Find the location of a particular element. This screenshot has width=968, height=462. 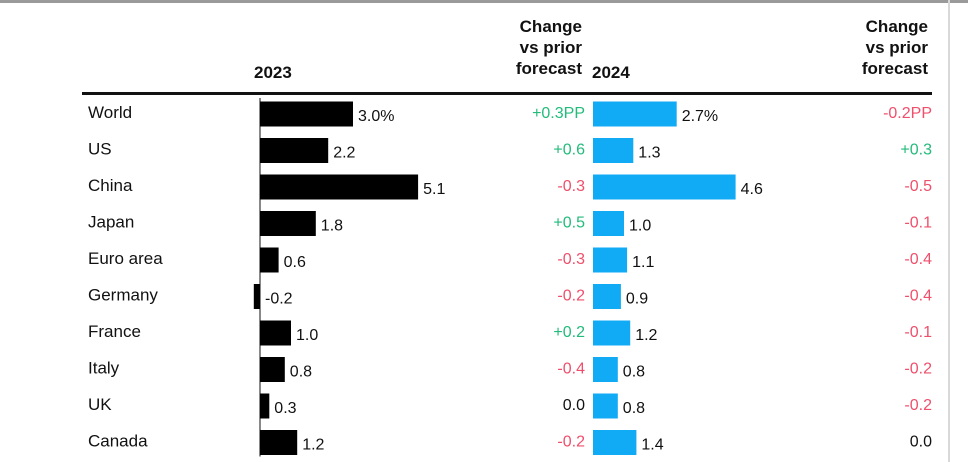

header-2023: 2023 is located at coordinates (273, 72).